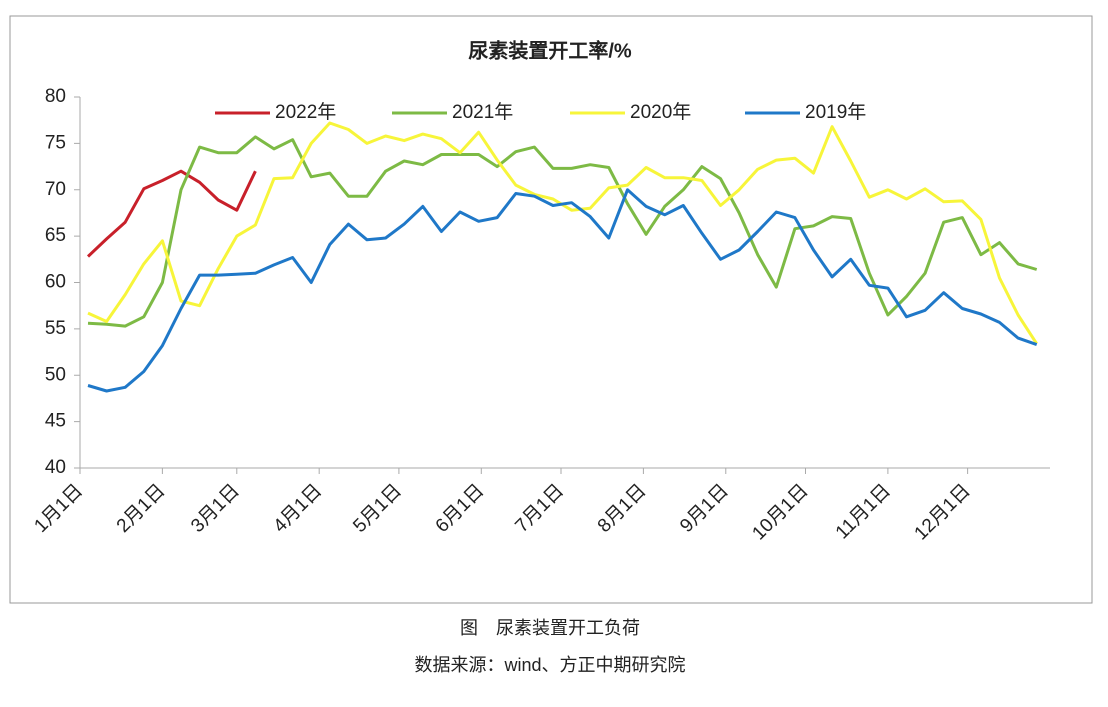 The image size is (1108, 707). I want to click on y-tick-label: 60, so click(55, 282).